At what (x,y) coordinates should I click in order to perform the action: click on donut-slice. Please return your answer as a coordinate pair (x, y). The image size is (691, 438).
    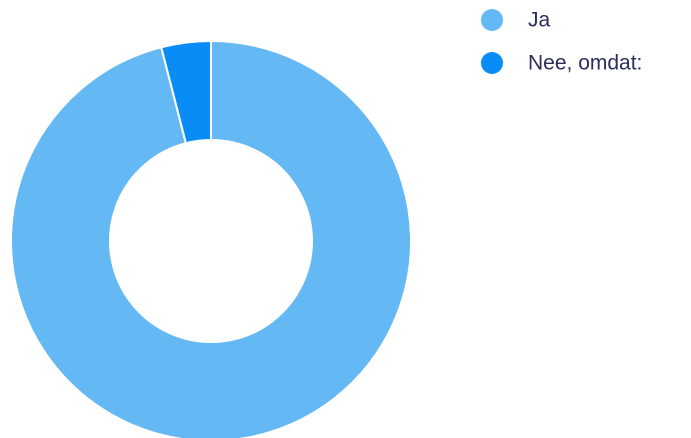
    Looking at the image, I should click on (186, 92).